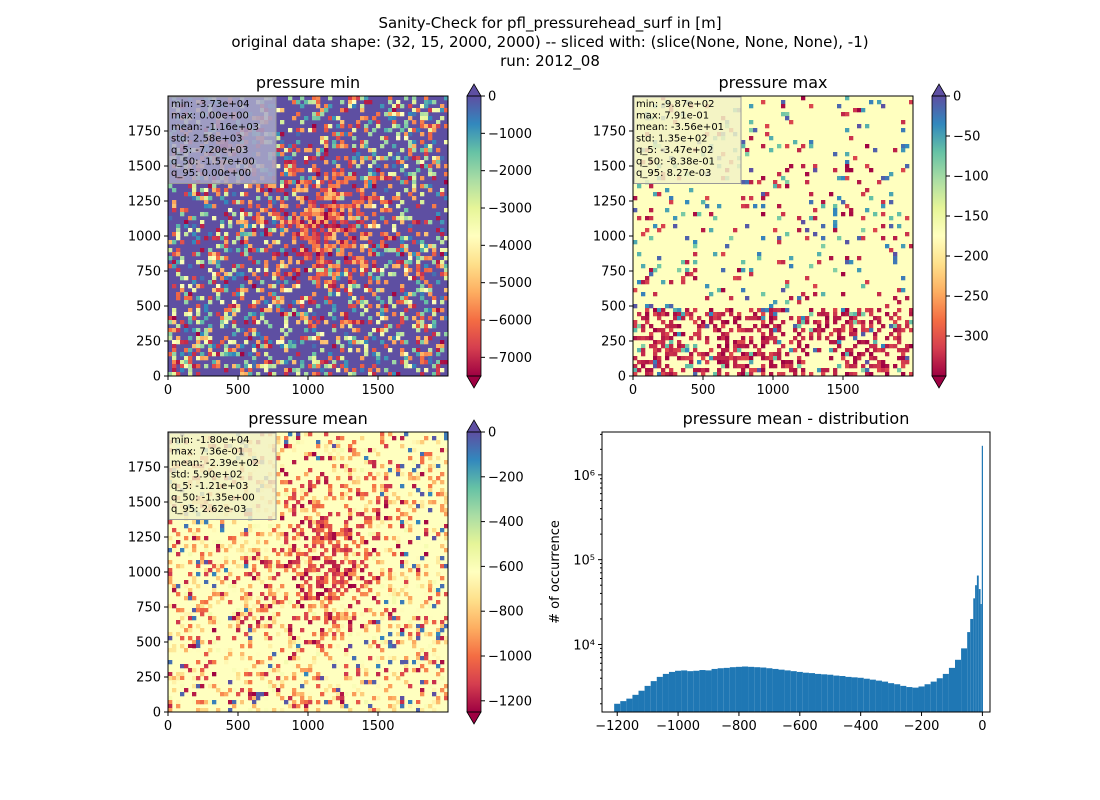 The image size is (1100, 800). I want to click on histogram-bar, so click(653, 696).